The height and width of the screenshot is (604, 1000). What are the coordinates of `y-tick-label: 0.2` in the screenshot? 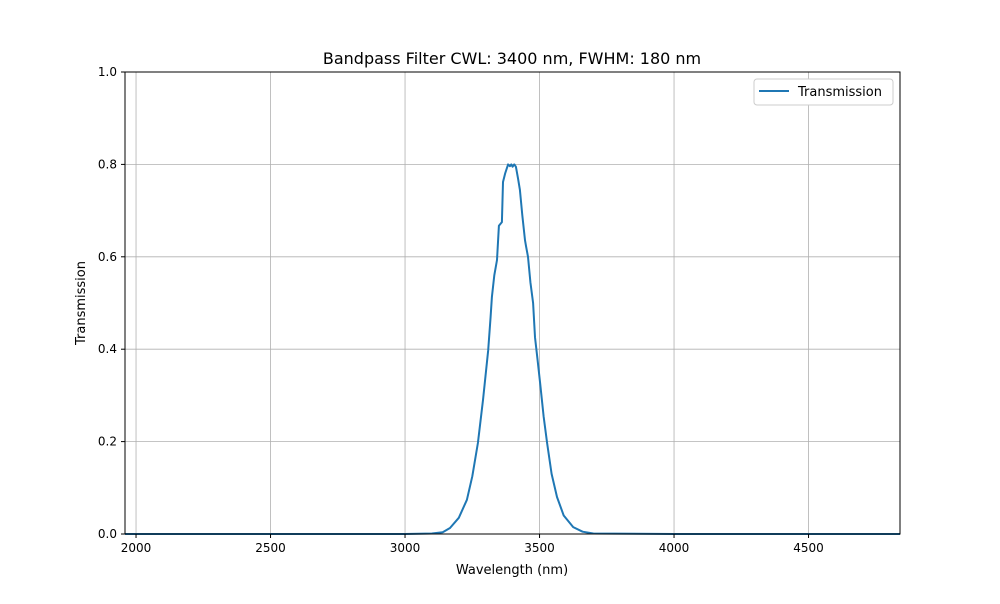 It's located at (107, 442).